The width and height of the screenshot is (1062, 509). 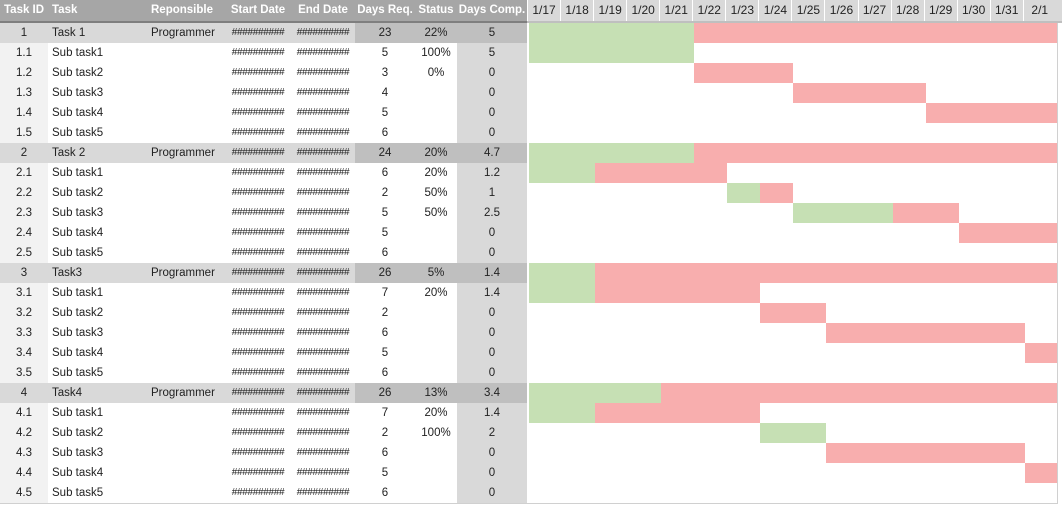 I want to click on cell-days-comp: 1, so click(x=492, y=193).